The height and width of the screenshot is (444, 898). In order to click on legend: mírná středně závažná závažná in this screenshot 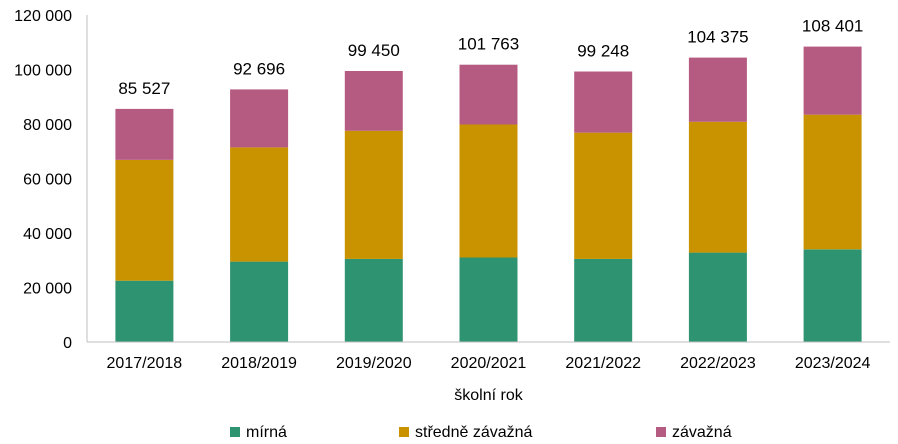, I will do `click(481, 432)`.